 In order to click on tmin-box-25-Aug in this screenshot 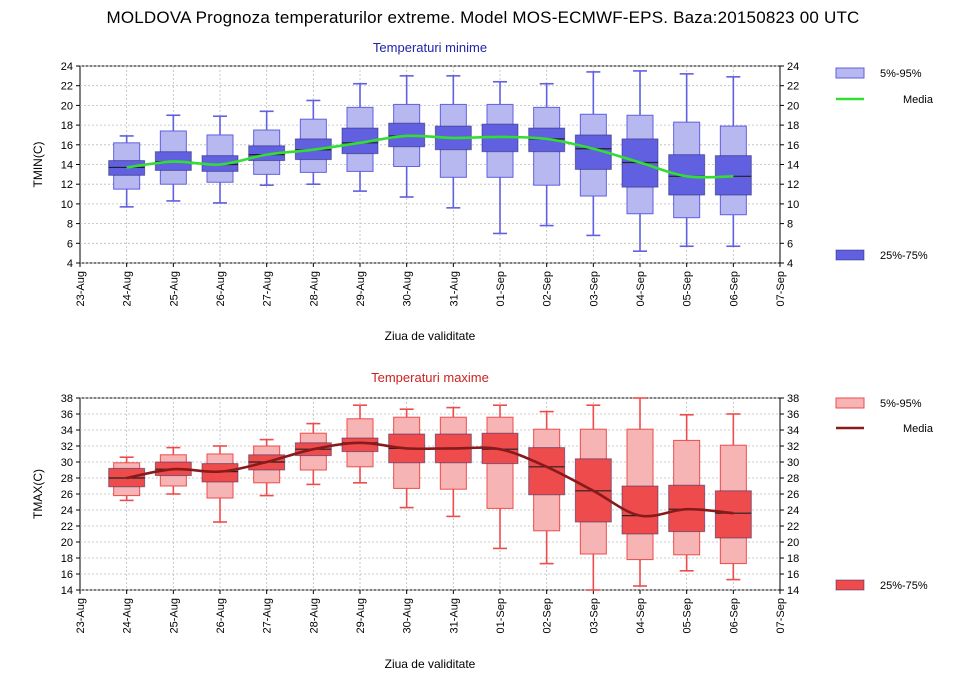, I will do `click(173, 158)`.